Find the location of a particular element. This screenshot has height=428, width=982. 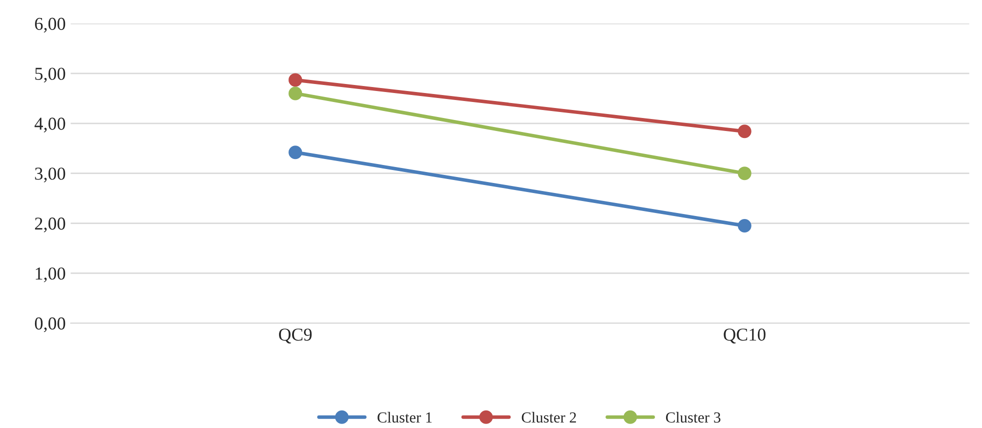

y-tick-label: 0,00 is located at coordinates (50, 324).